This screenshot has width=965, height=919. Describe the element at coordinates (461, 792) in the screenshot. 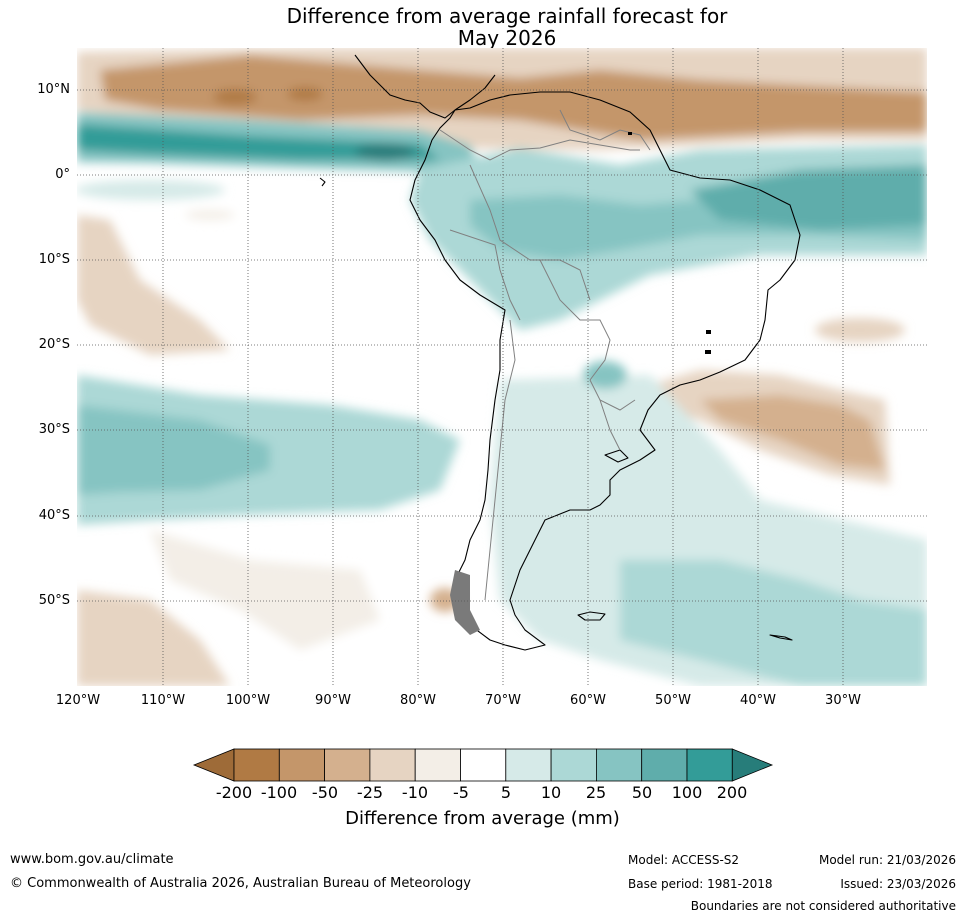

I see `colorbar-tick: -5` at that location.